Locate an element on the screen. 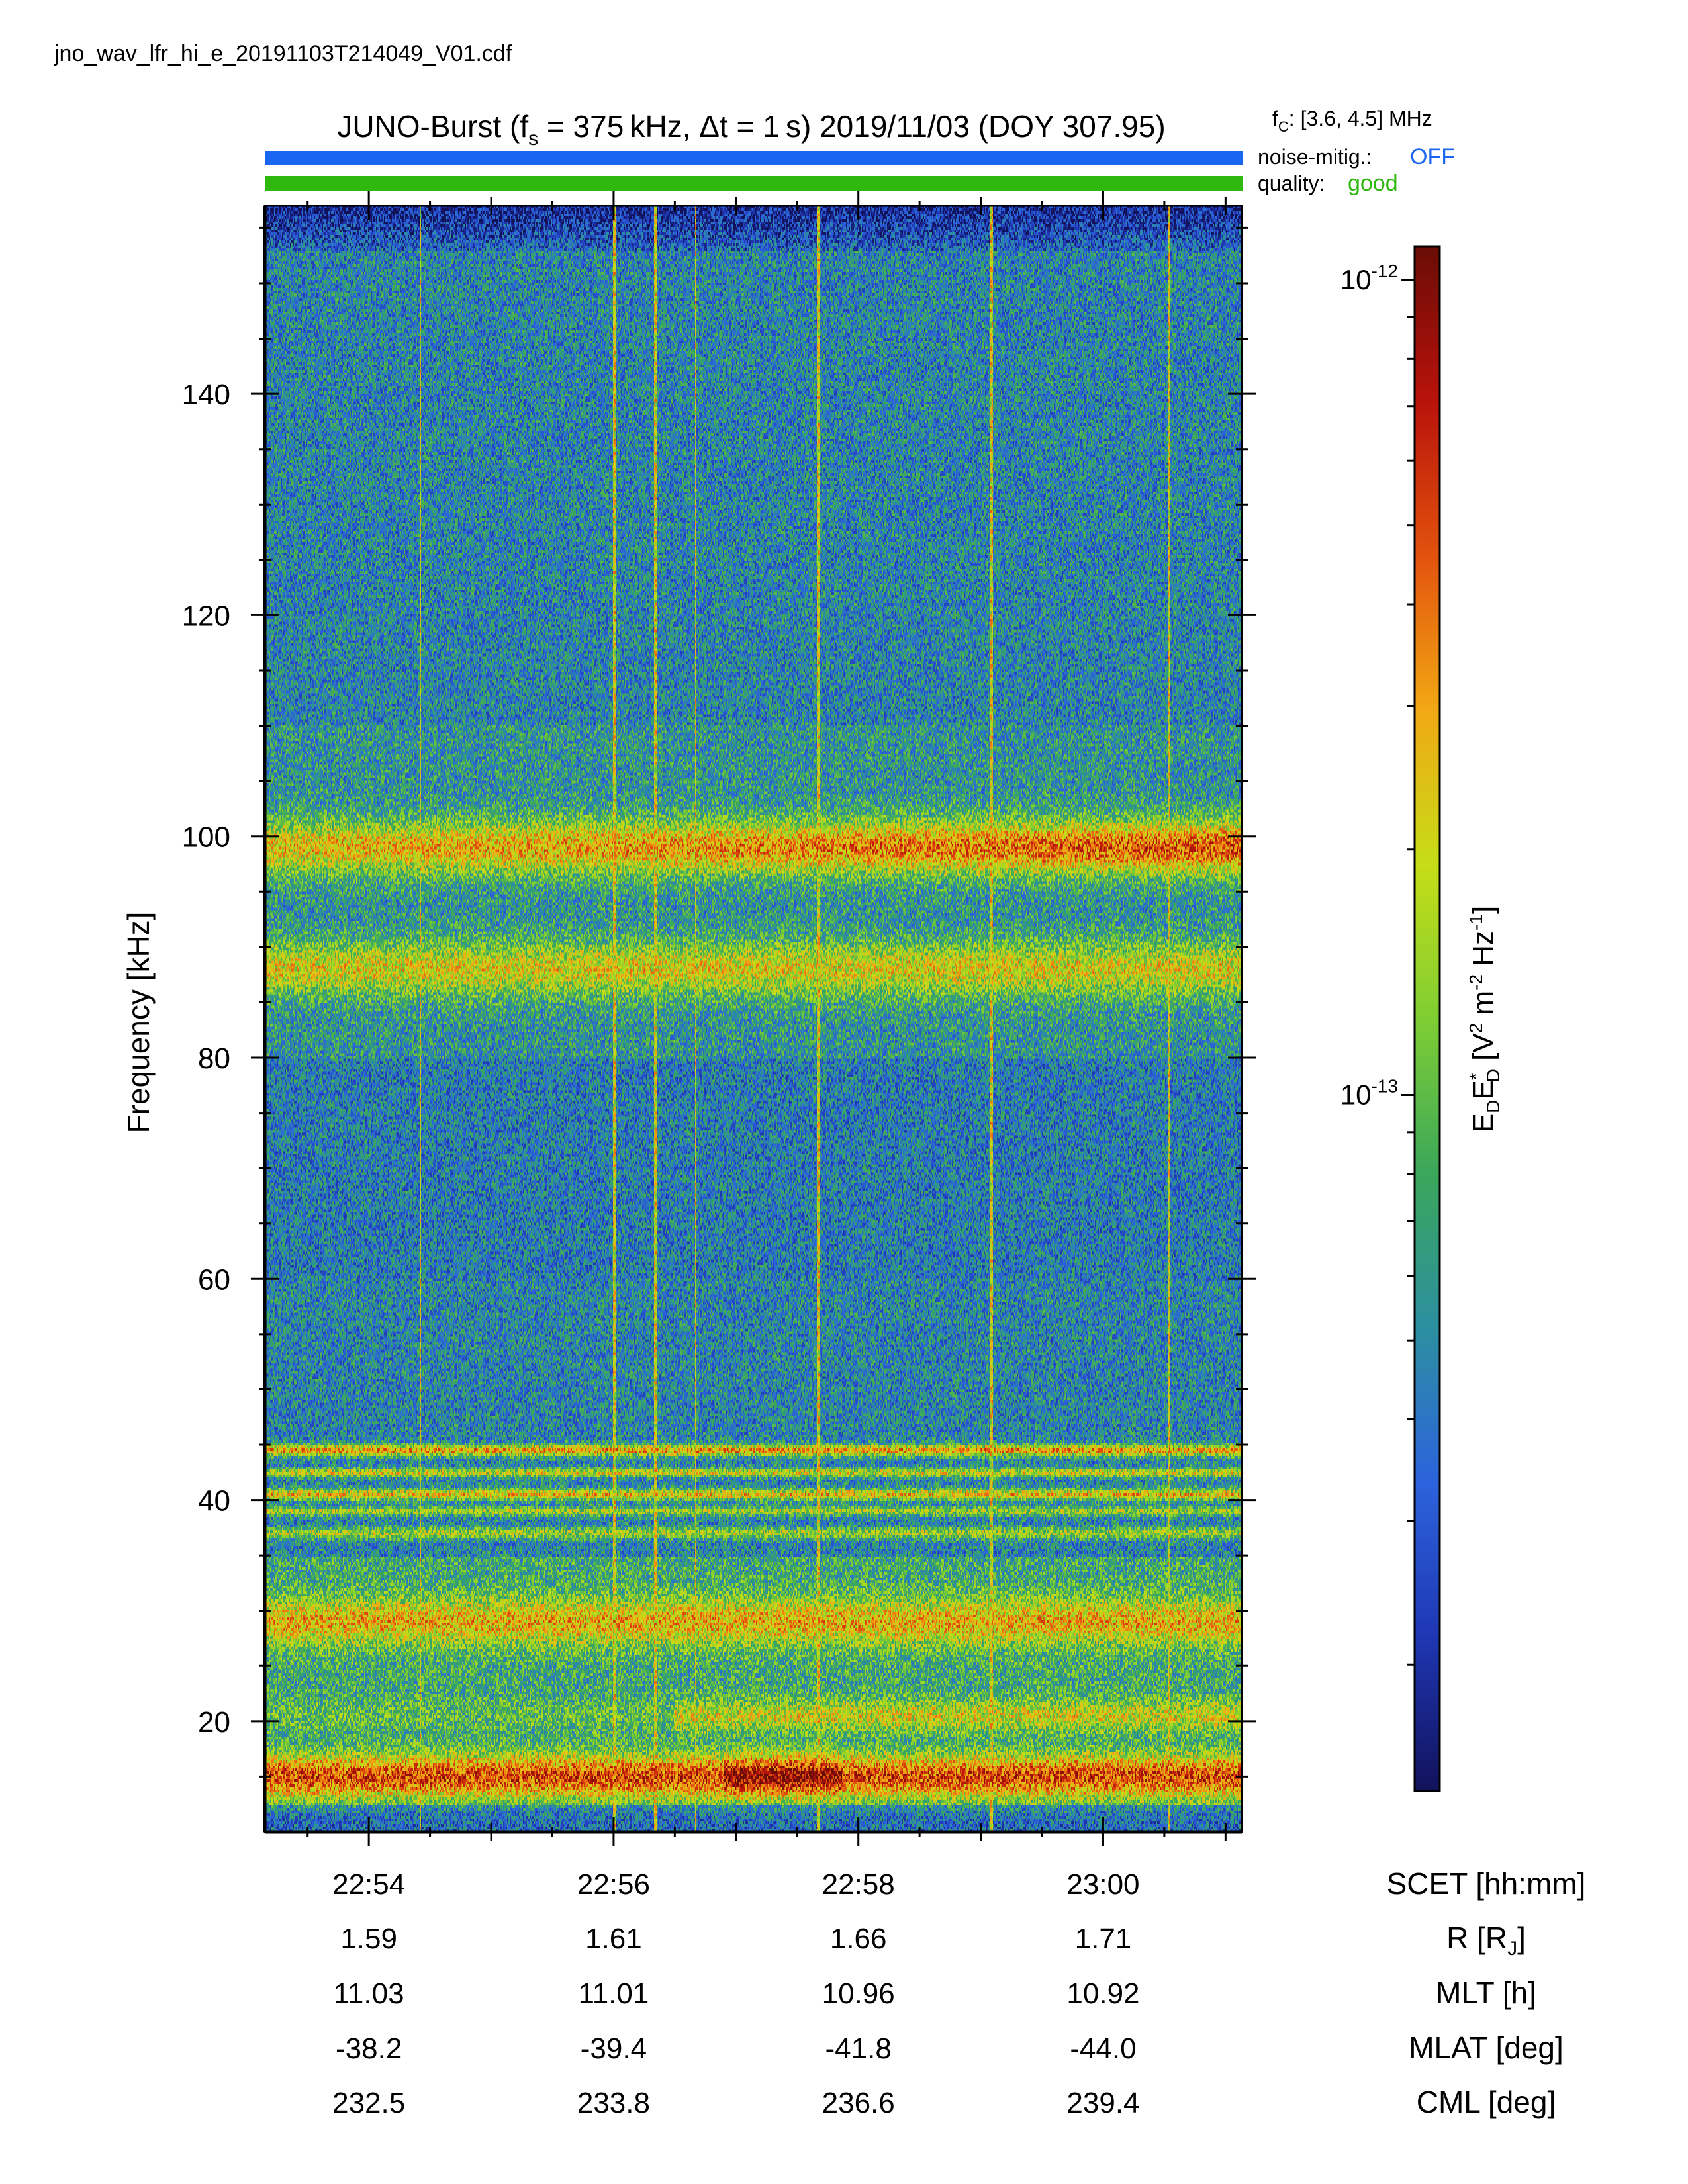  ephemeris-value: 10.96 is located at coordinates (858, 1994).